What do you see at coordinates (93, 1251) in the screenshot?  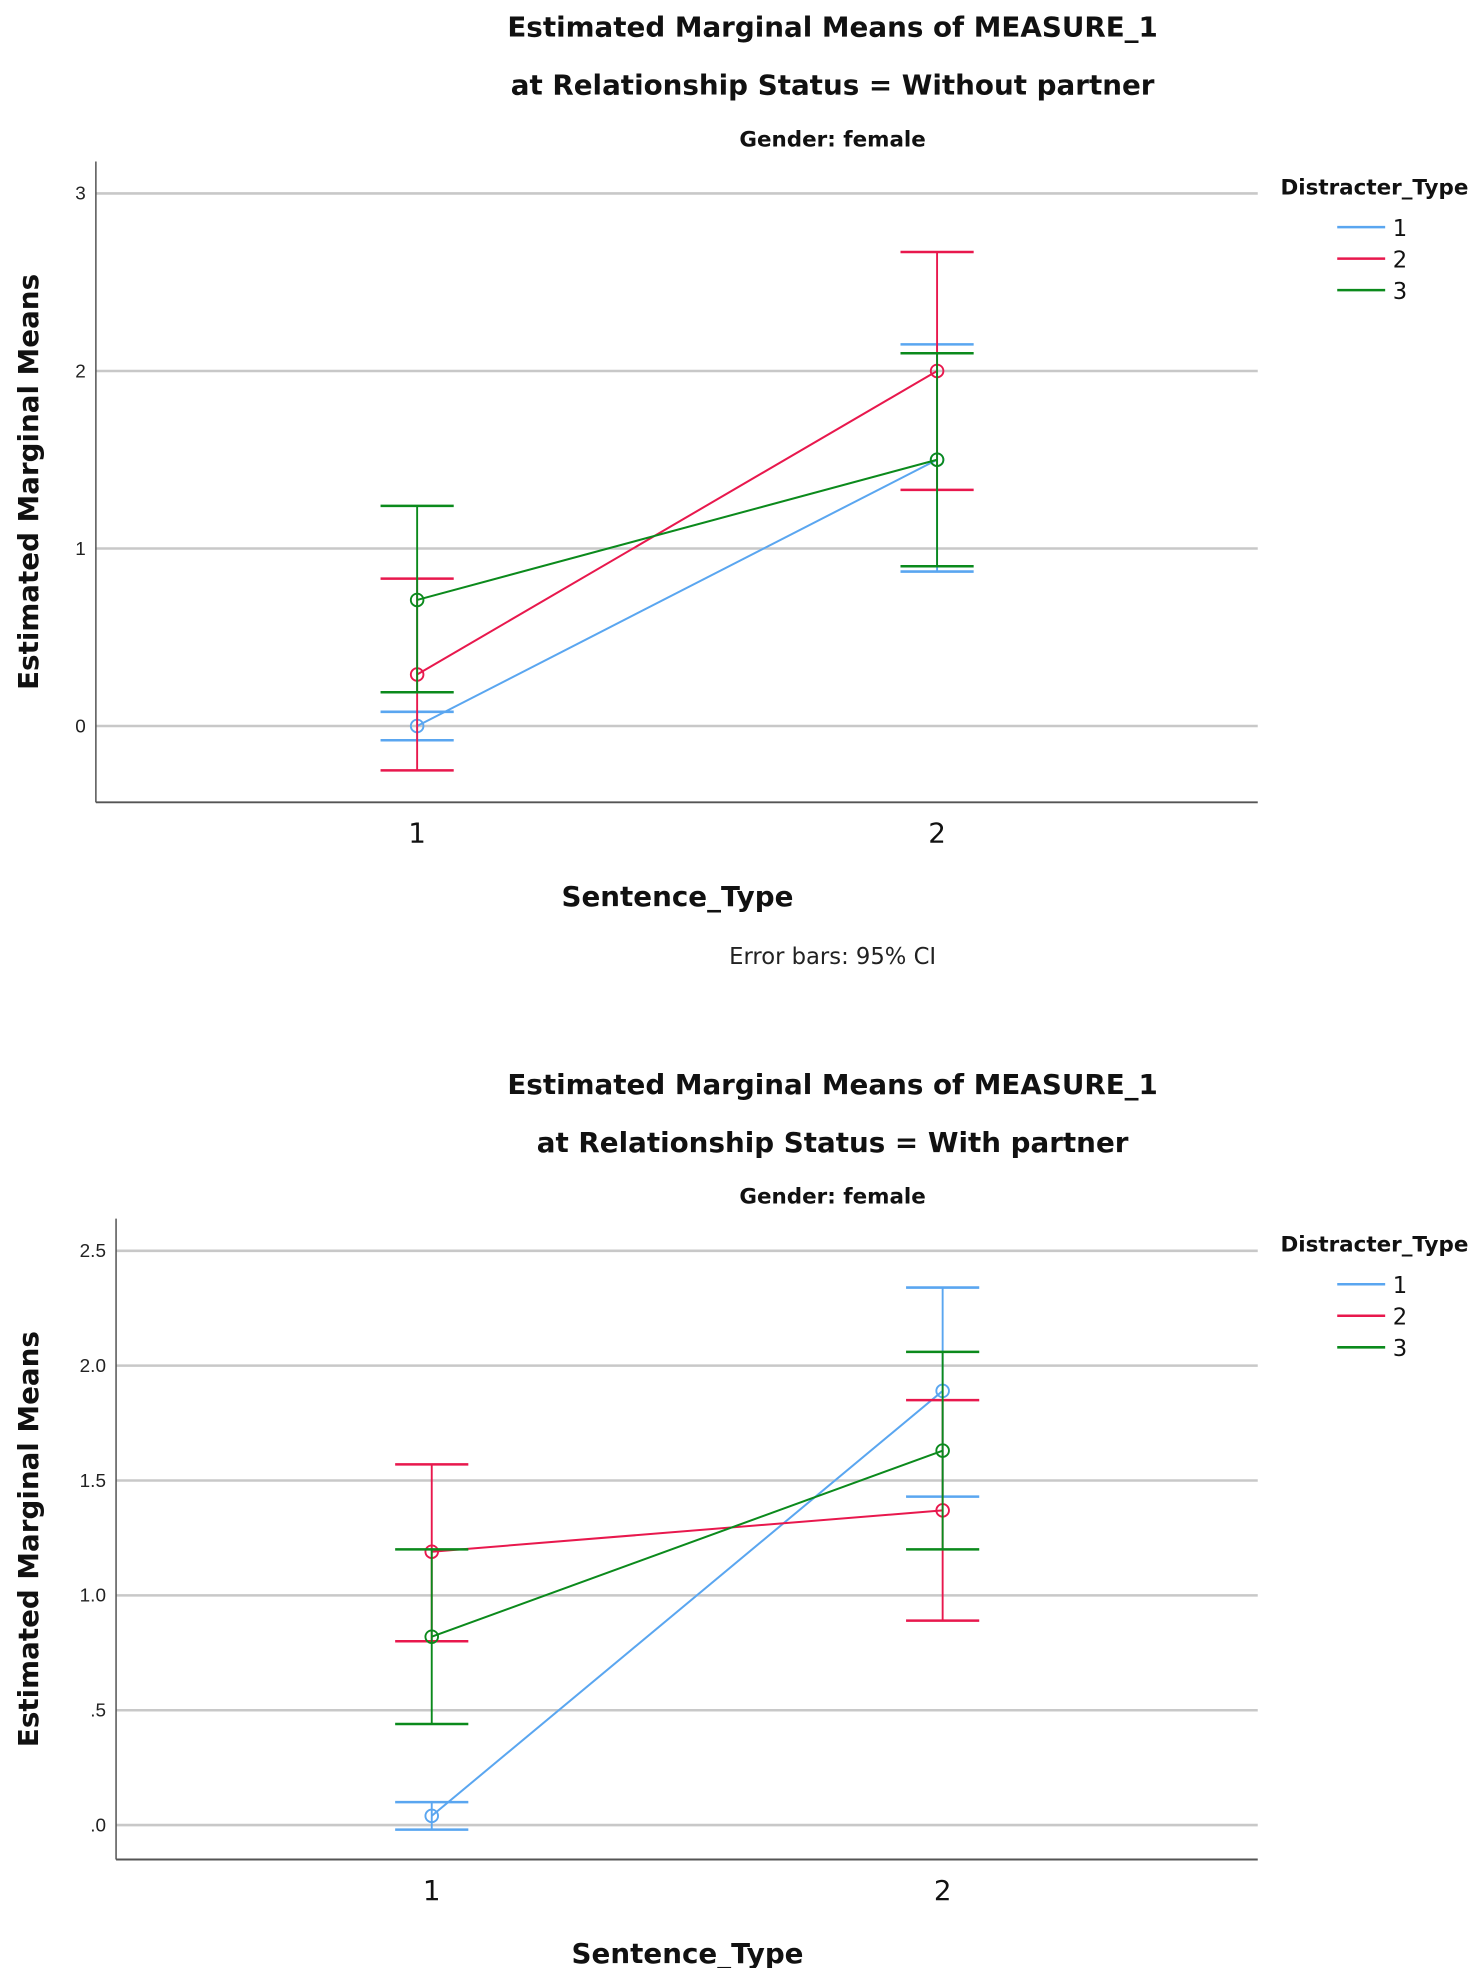 I see `y-tick-label: 2.5` at bounding box center [93, 1251].